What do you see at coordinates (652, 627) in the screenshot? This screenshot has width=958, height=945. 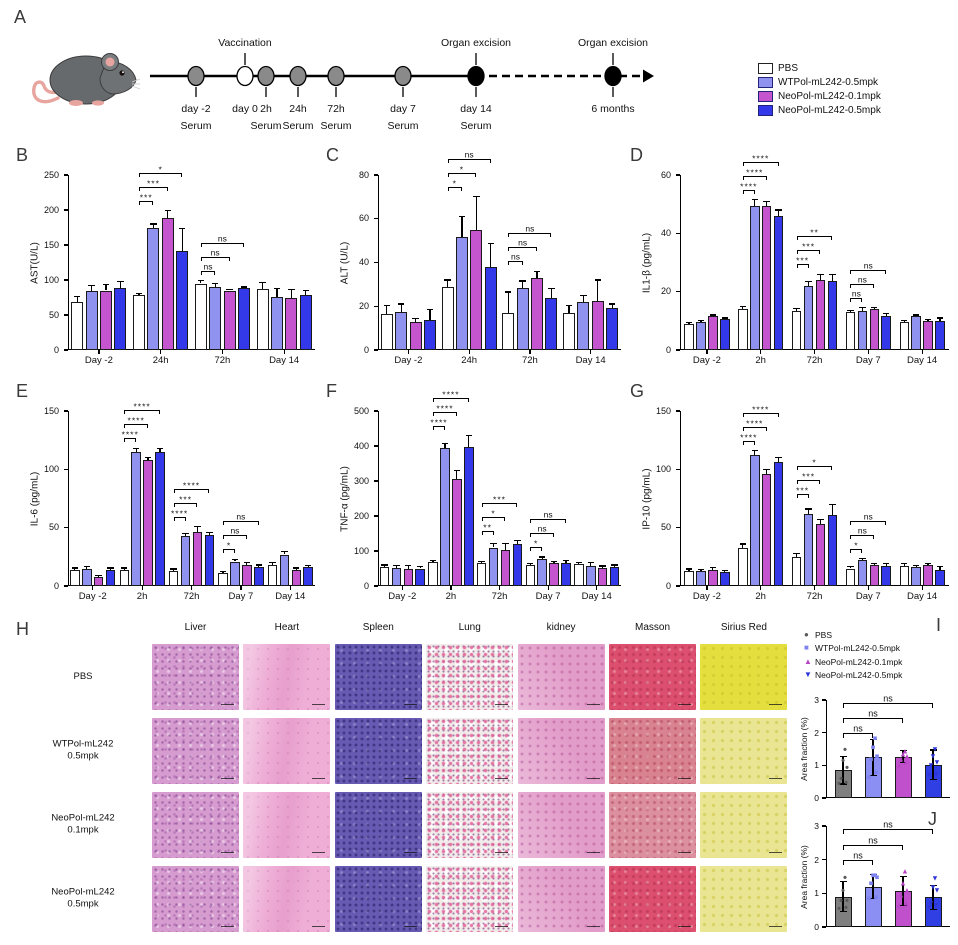 I see `column-header-masson: Masson` at bounding box center [652, 627].